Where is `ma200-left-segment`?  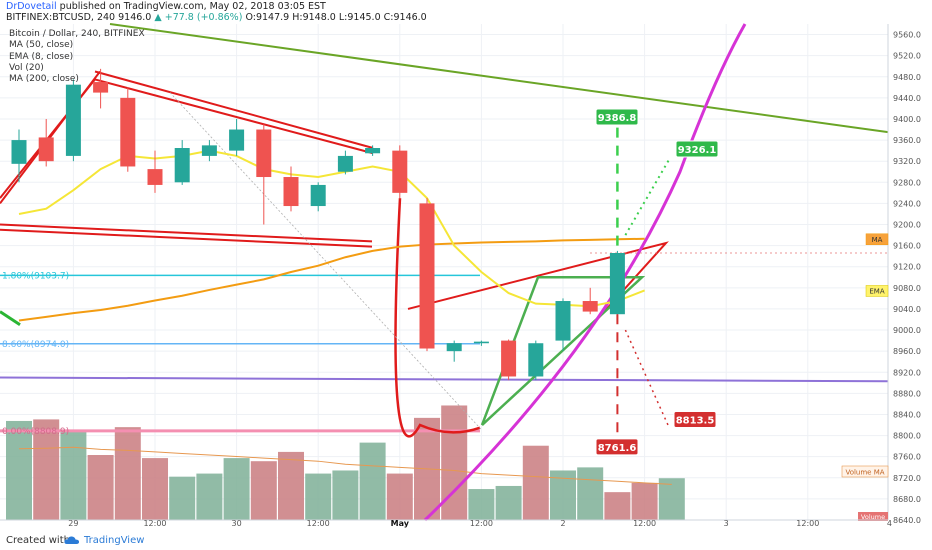 ma200-left-segment is located at coordinates (10, 318).